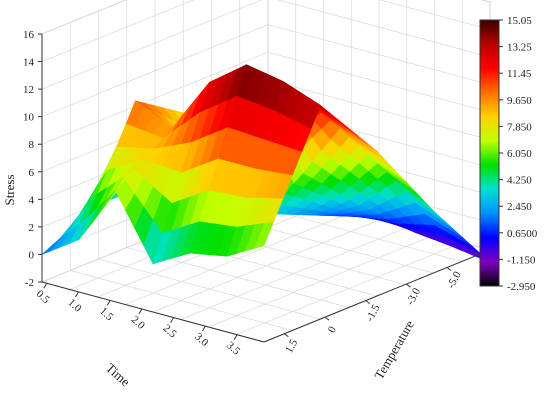 The image size is (550, 407). Describe the element at coordinates (489, 153) in the screenshot. I see `colorbar-scale` at that location.